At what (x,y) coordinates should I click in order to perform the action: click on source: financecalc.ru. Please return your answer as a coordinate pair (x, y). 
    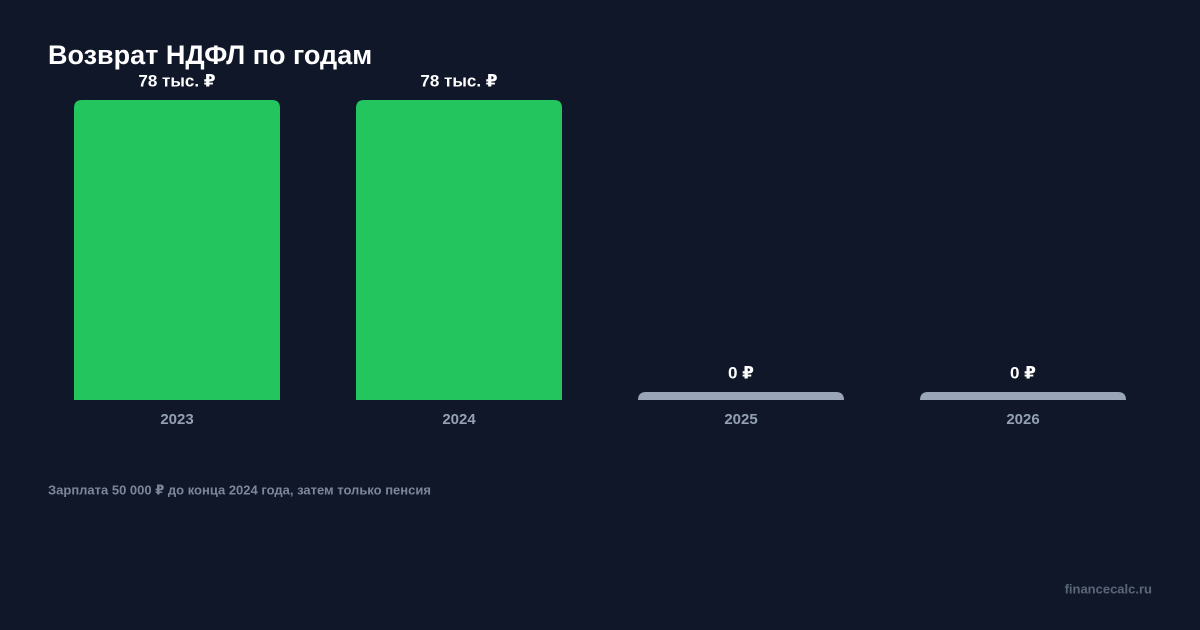
    Looking at the image, I should click on (1108, 588).